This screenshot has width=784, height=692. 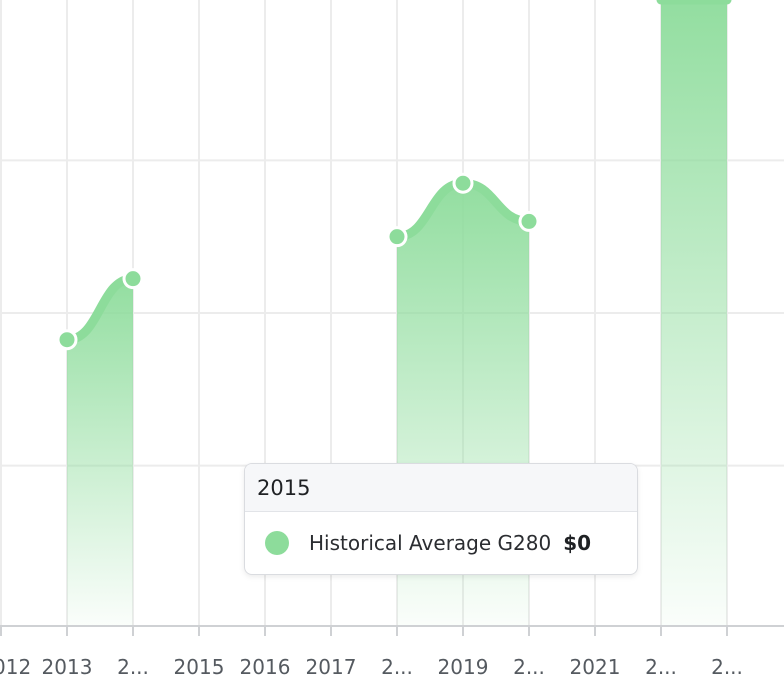 I want to click on tooltip-series-dot, so click(x=277, y=543).